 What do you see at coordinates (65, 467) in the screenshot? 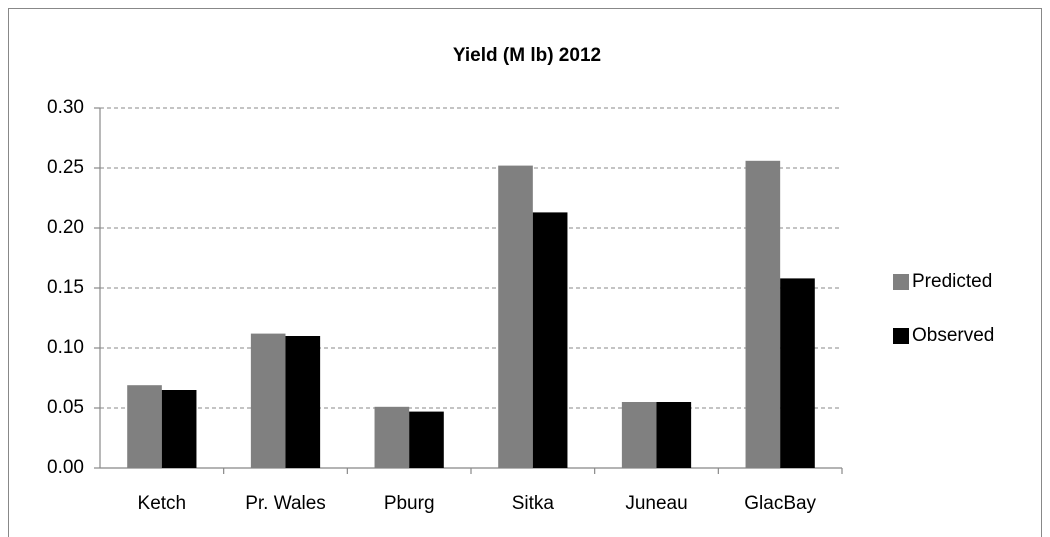
I see `y-tick-label: 0.00` at bounding box center [65, 467].